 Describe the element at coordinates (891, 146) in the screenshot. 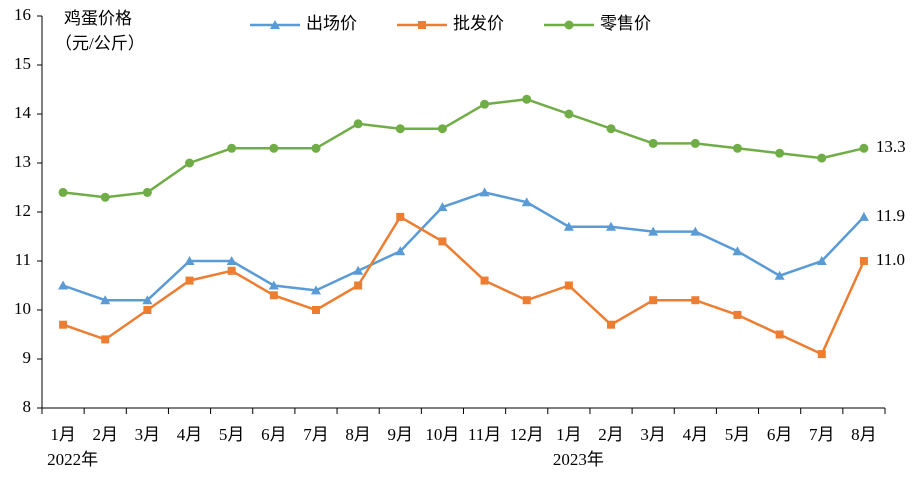

I see `data-label: 13.3` at that location.